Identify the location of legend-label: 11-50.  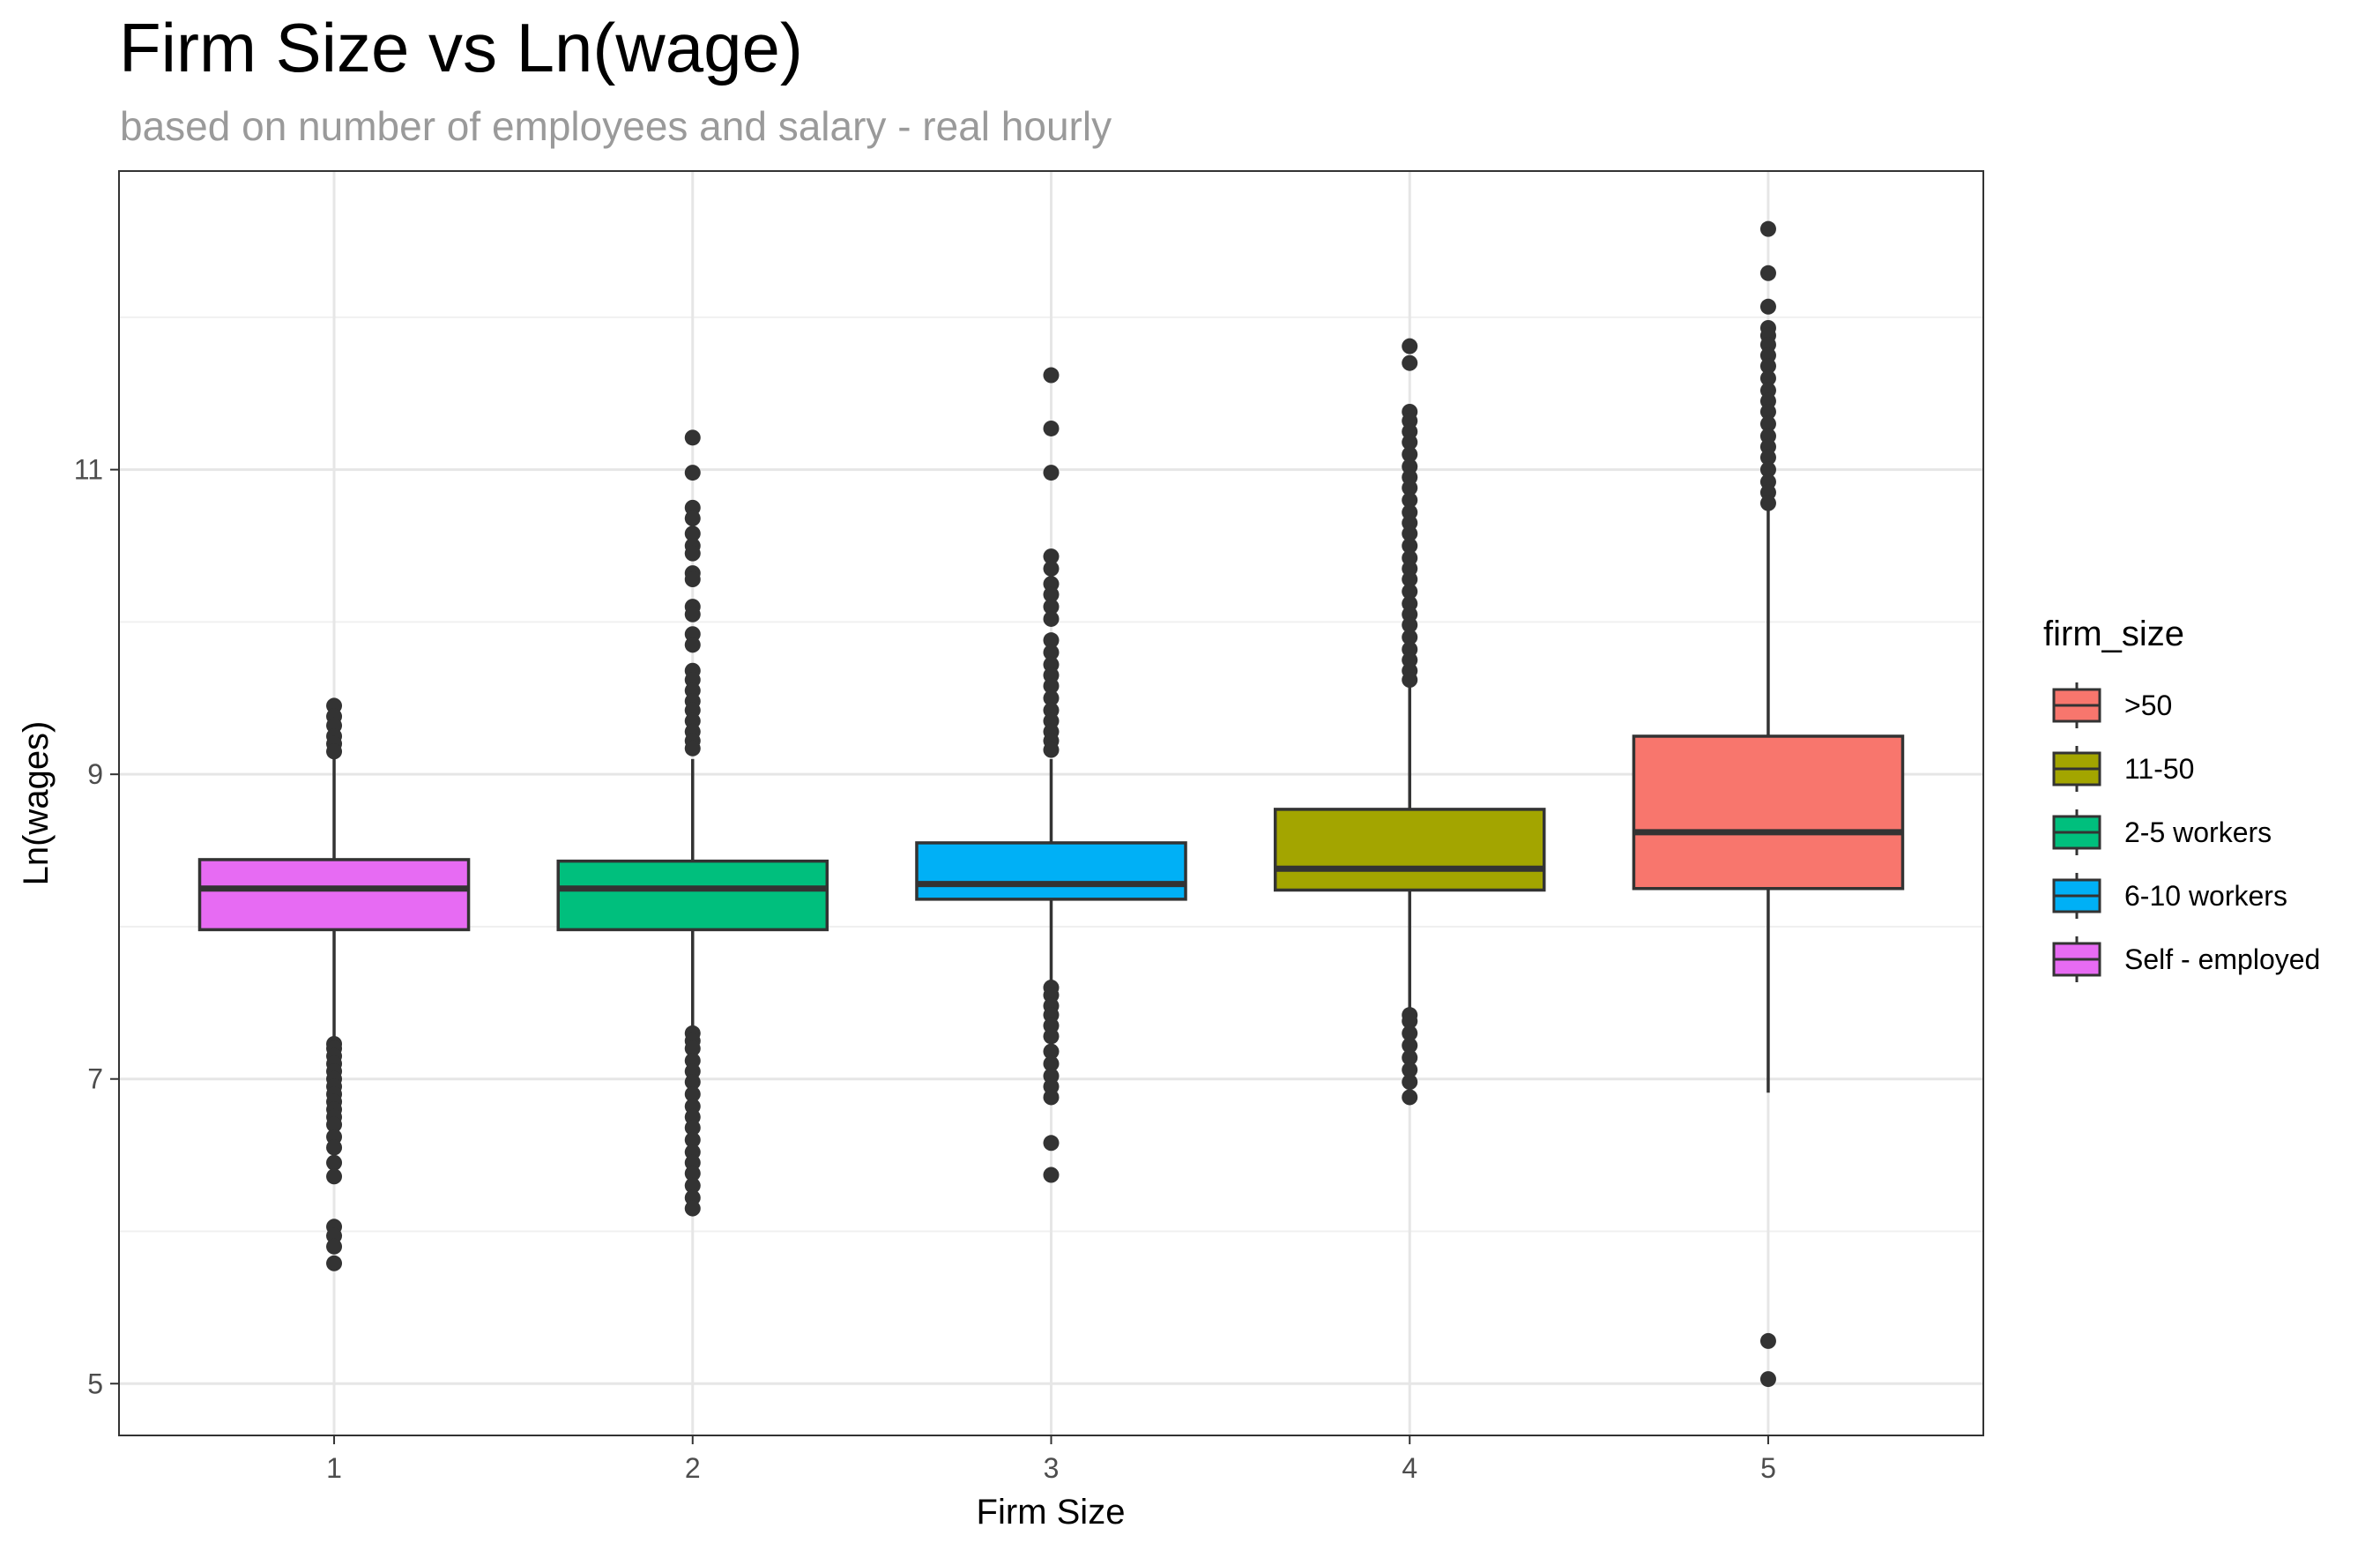
(2159, 769).